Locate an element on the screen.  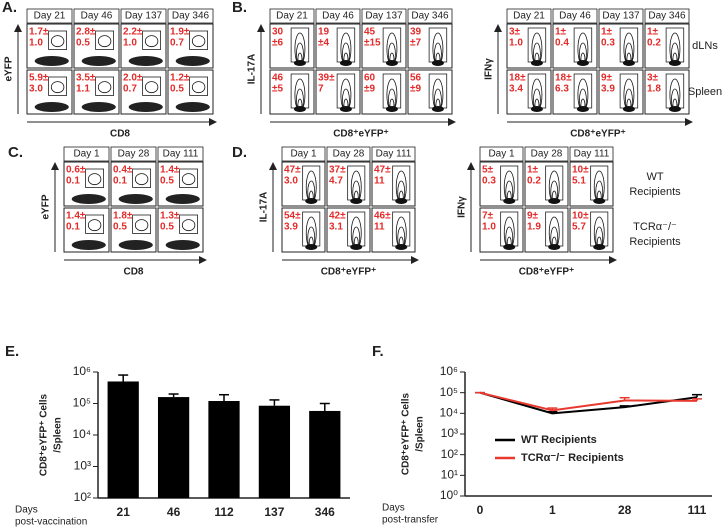
y-tick-label: 10² is located at coordinates (82, 497).